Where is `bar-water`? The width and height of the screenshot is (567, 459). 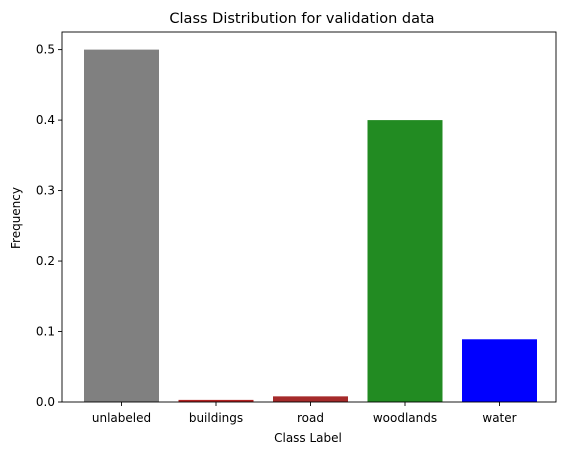
bar-water is located at coordinates (499, 370).